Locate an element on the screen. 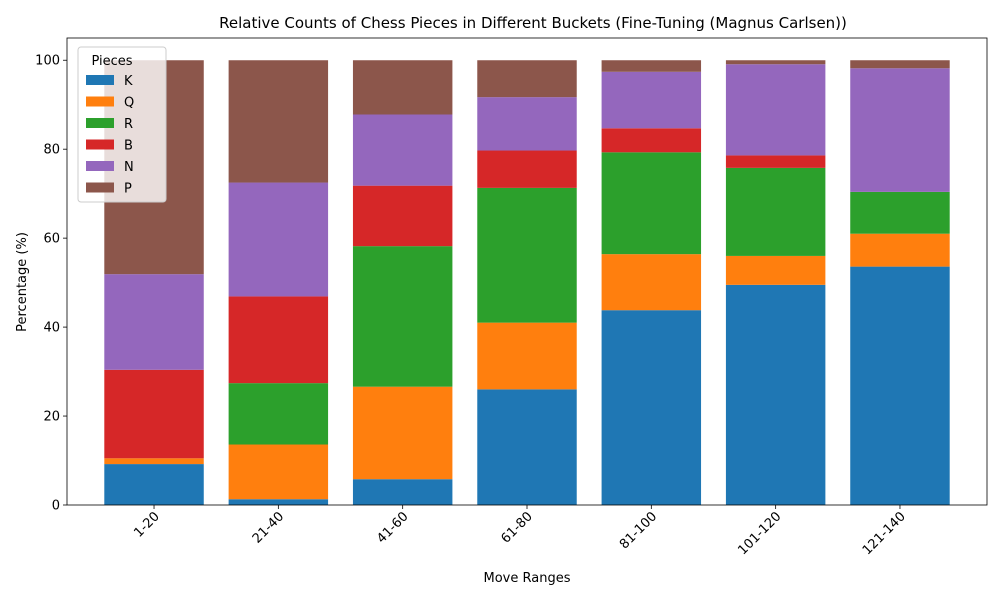 The image size is (1000, 604). y-tick-label: 80 is located at coordinates (51, 150).